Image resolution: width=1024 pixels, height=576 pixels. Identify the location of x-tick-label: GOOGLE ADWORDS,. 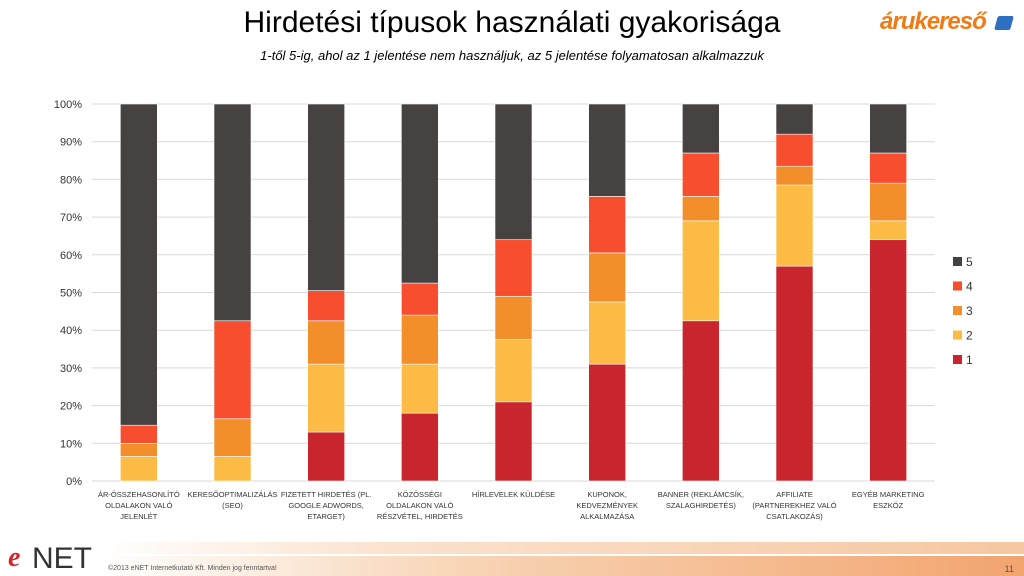
(325, 505).